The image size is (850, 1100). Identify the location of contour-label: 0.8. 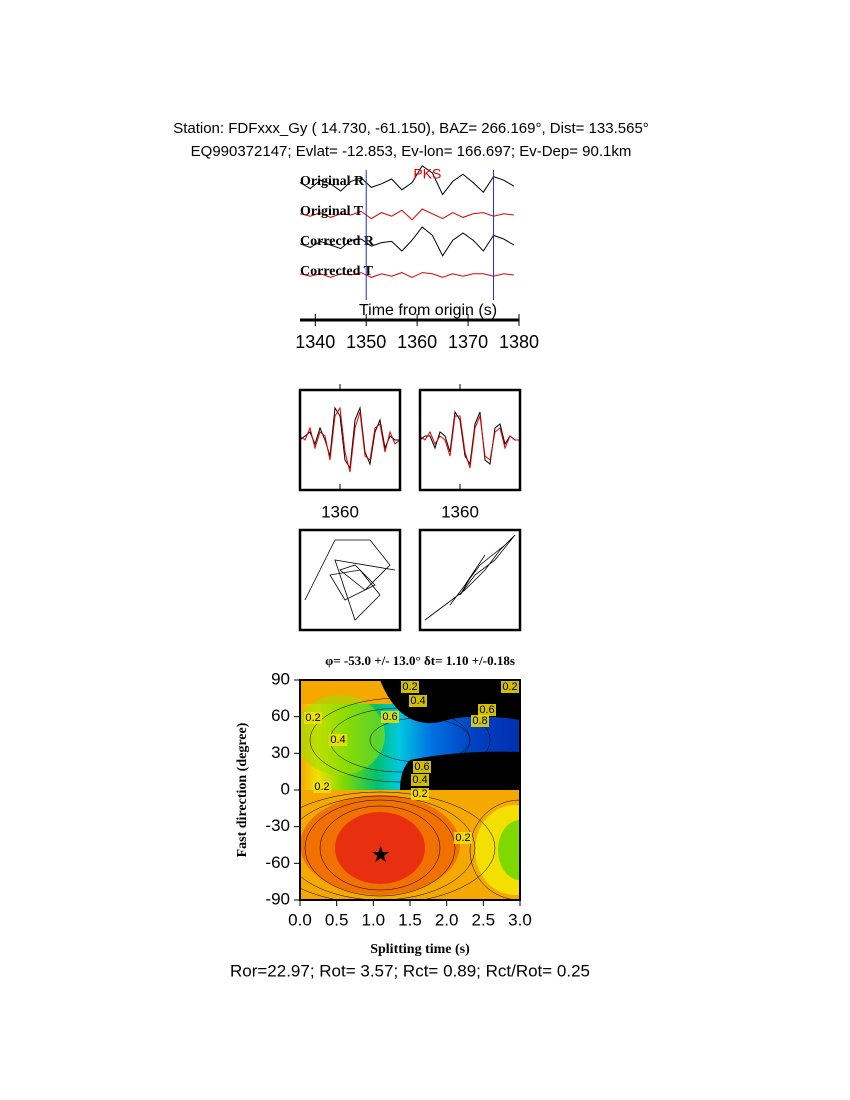
(479, 721).